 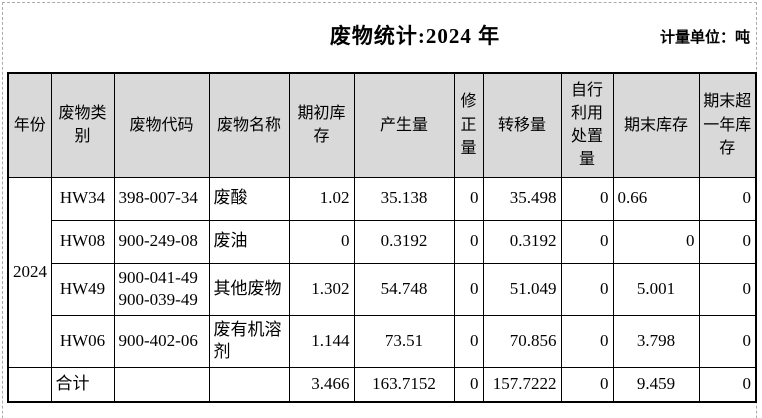 I want to click on table-cell: 5.001, so click(x=656, y=289).